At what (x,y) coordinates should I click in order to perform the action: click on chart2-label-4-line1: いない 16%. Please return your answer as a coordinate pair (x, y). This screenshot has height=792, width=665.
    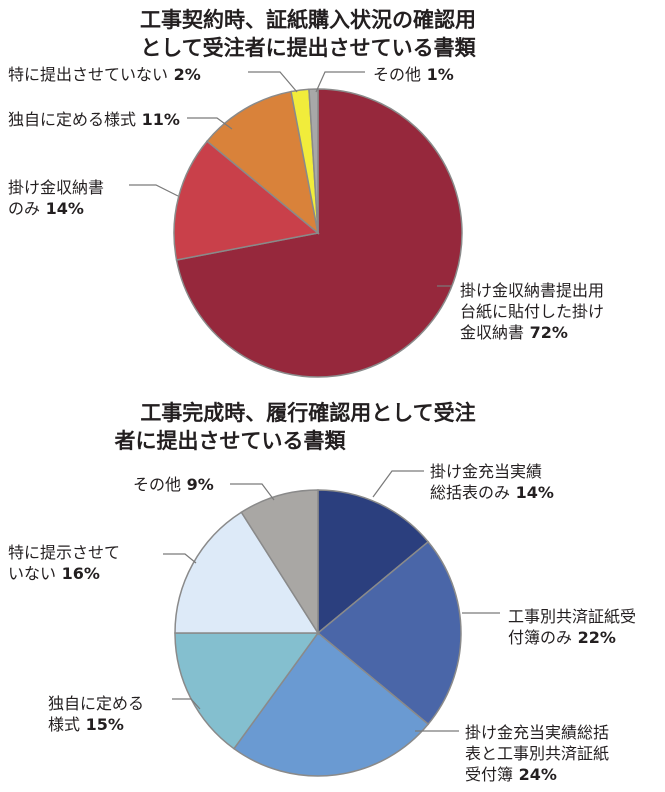
    Looking at the image, I should click on (54, 573).